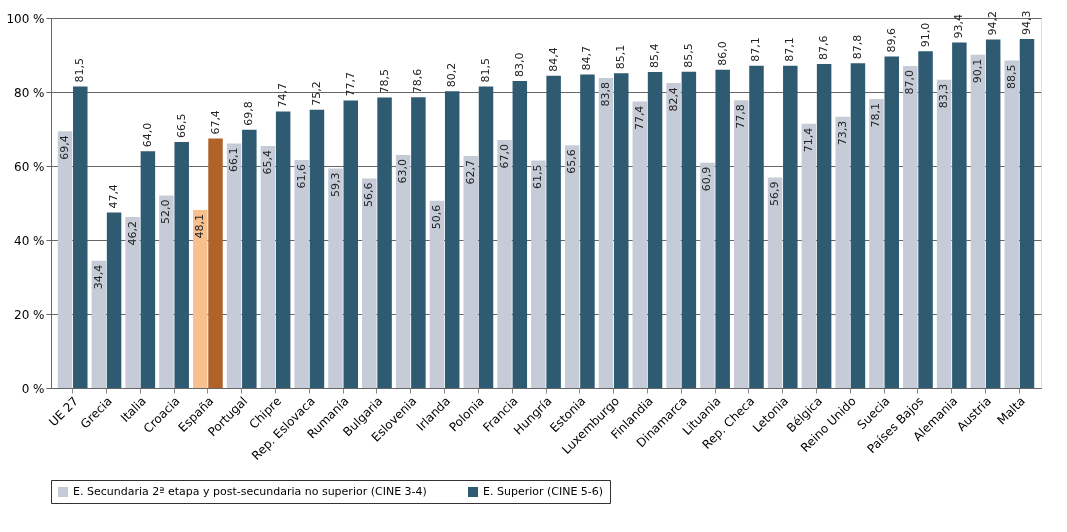  I want to click on data-label: 83,3, so click(944, 96).